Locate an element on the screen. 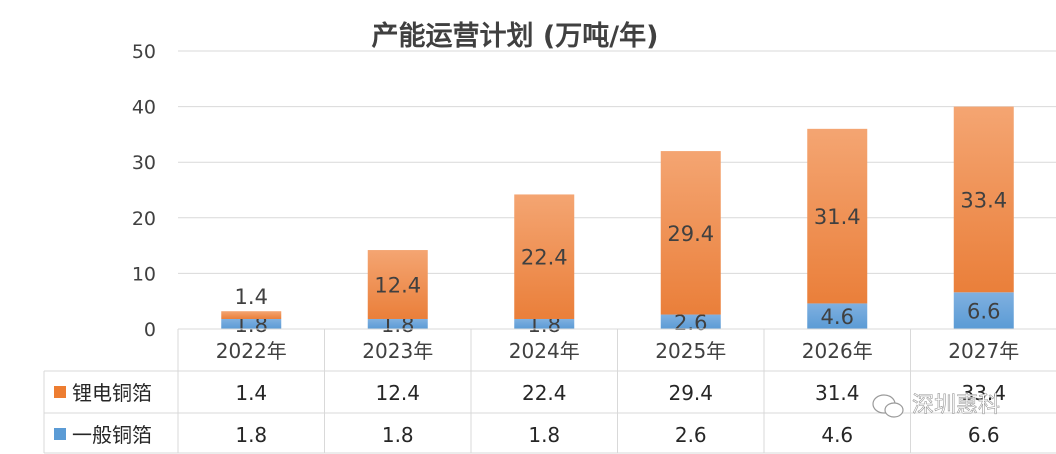 The height and width of the screenshot is (454, 1056). table-cell: 22.4 is located at coordinates (544, 393).